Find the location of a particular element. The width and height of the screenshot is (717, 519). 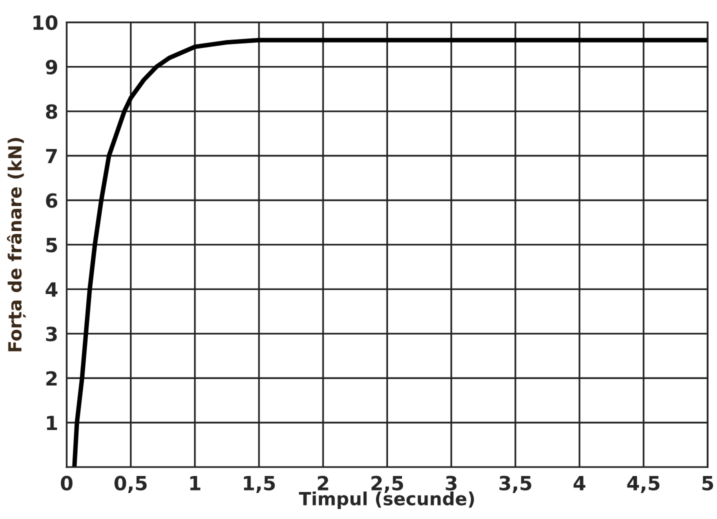

x-tick-label: 1 is located at coordinates (195, 483).